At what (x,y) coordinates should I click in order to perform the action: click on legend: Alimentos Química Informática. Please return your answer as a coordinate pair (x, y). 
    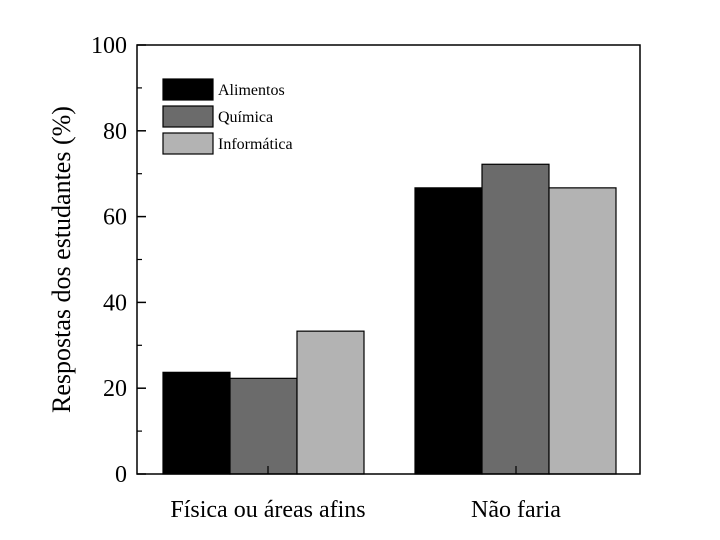
    Looking at the image, I should click on (227, 116).